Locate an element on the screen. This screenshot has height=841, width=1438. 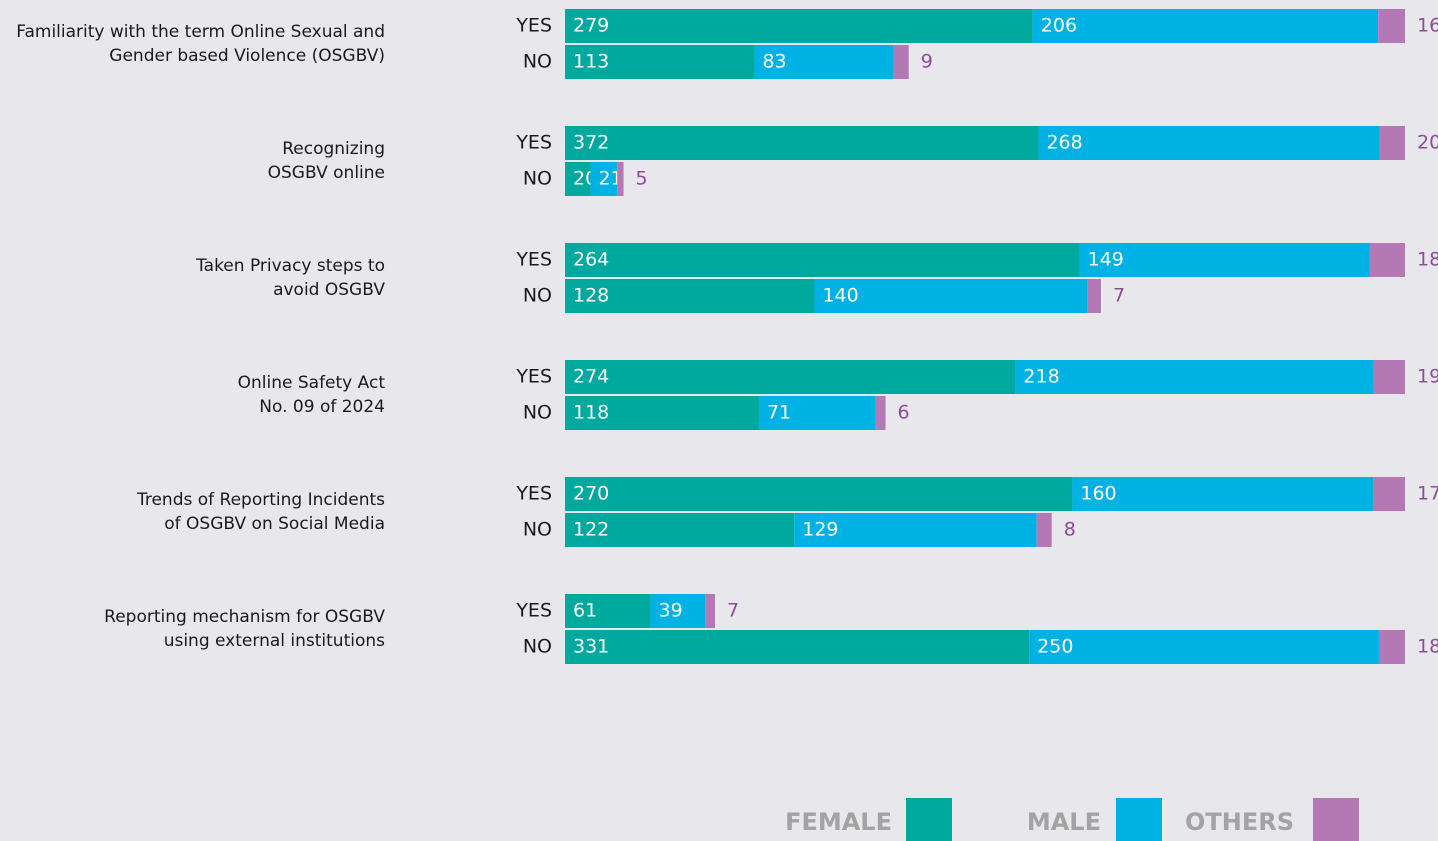
group-label: No. 09 of 2024 is located at coordinates (322, 407).